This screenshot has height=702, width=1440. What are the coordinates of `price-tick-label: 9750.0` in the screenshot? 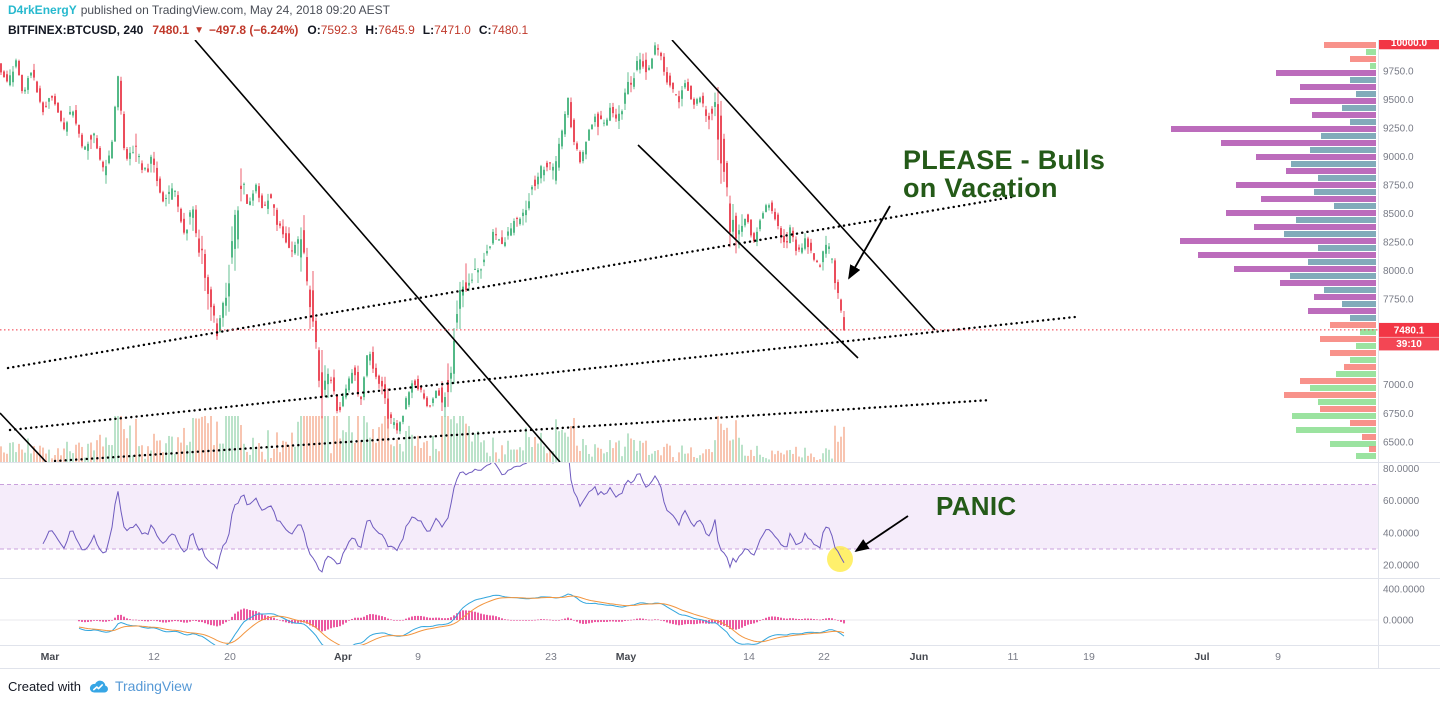 It's located at (1398, 71).